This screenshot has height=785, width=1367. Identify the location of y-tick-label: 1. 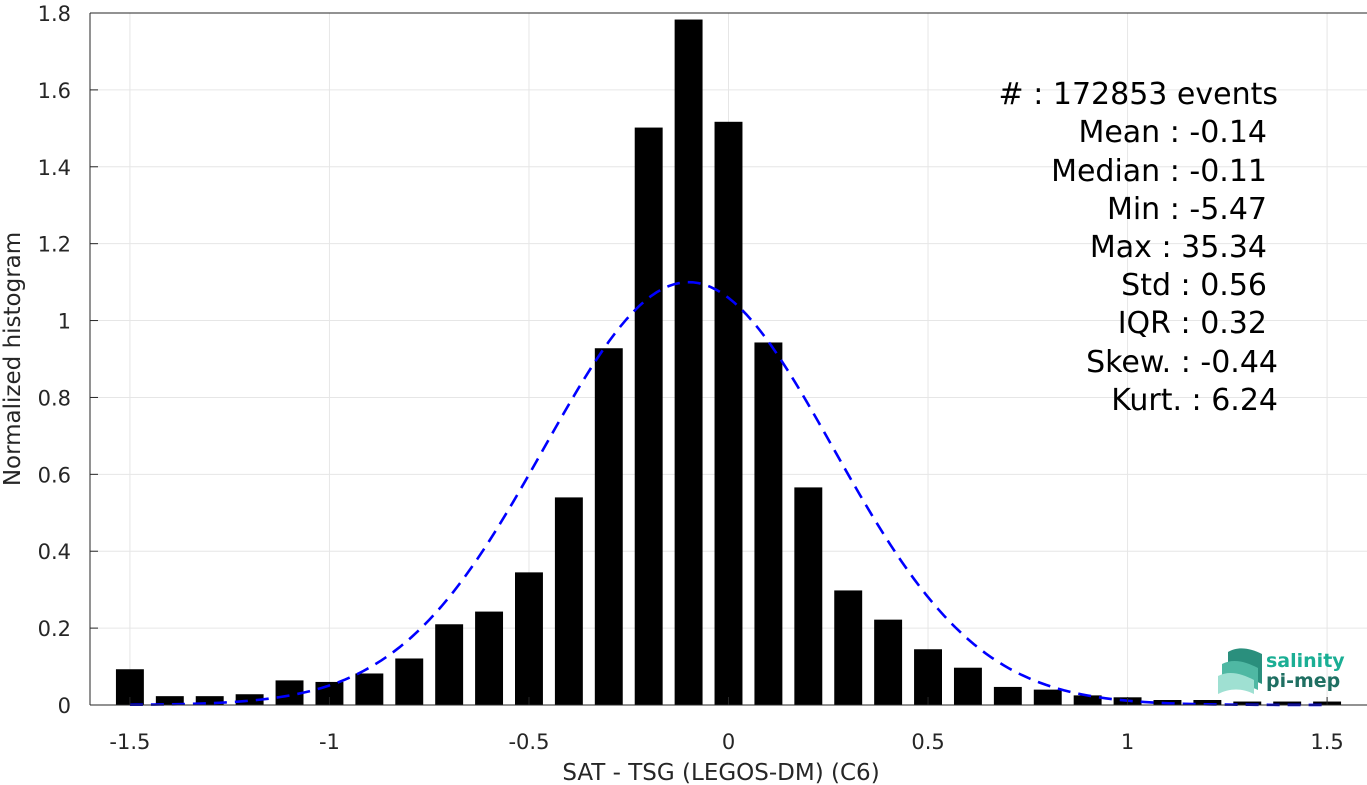
(64, 322).